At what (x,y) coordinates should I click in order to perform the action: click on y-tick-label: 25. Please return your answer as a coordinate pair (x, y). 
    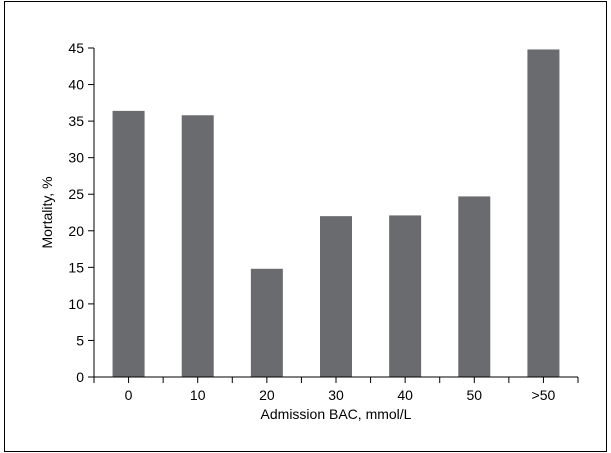
    Looking at the image, I should click on (76, 194).